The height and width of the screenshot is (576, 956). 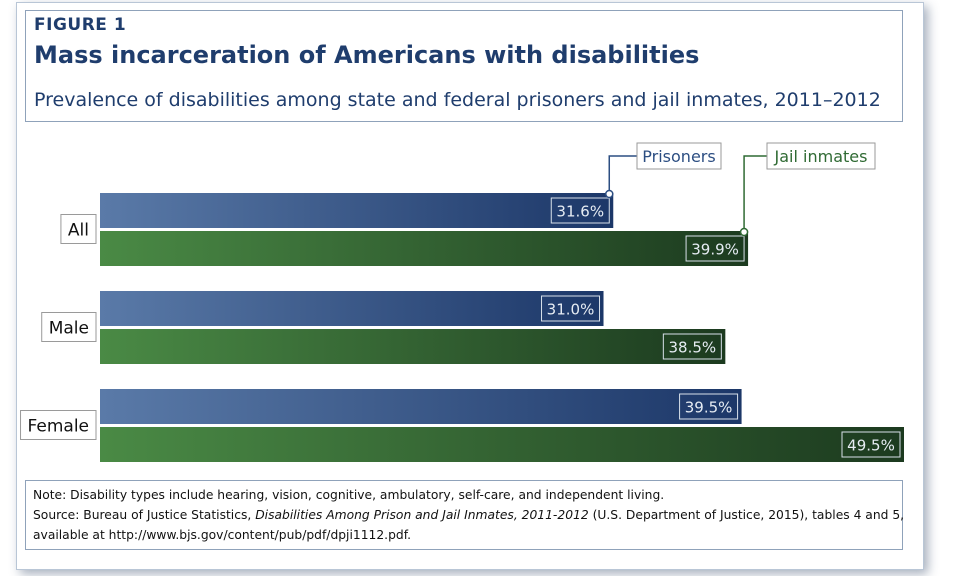 What do you see at coordinates (144, 515) in the screenshot?
I see `source-prefix: Source: Bureau of Justice Statistics,` at bounding box center [144, 515].